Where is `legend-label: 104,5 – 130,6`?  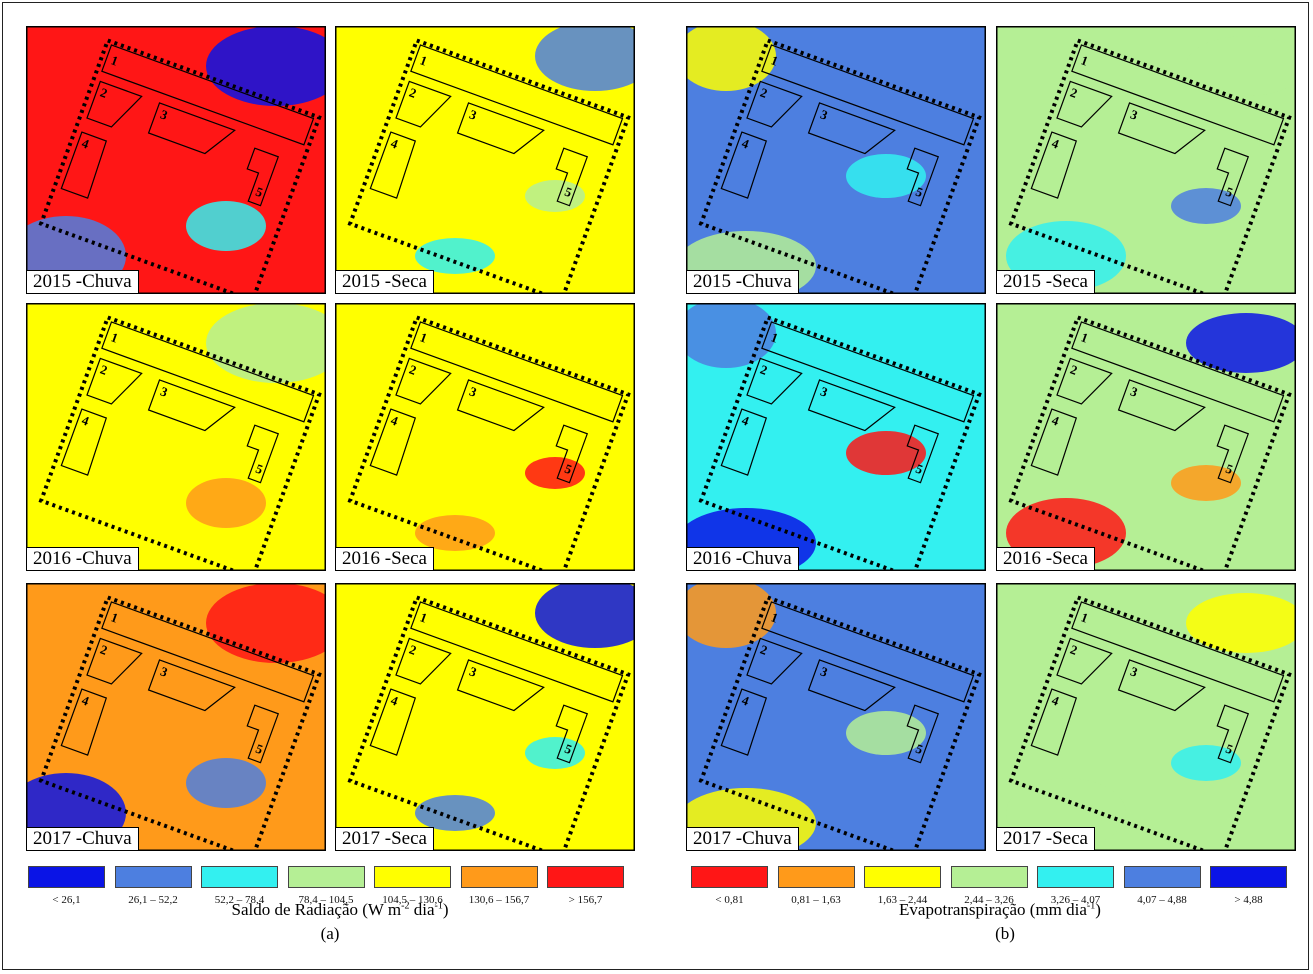
legend-label: 104,5 – 130,6 is located at coordinates (412, 900).